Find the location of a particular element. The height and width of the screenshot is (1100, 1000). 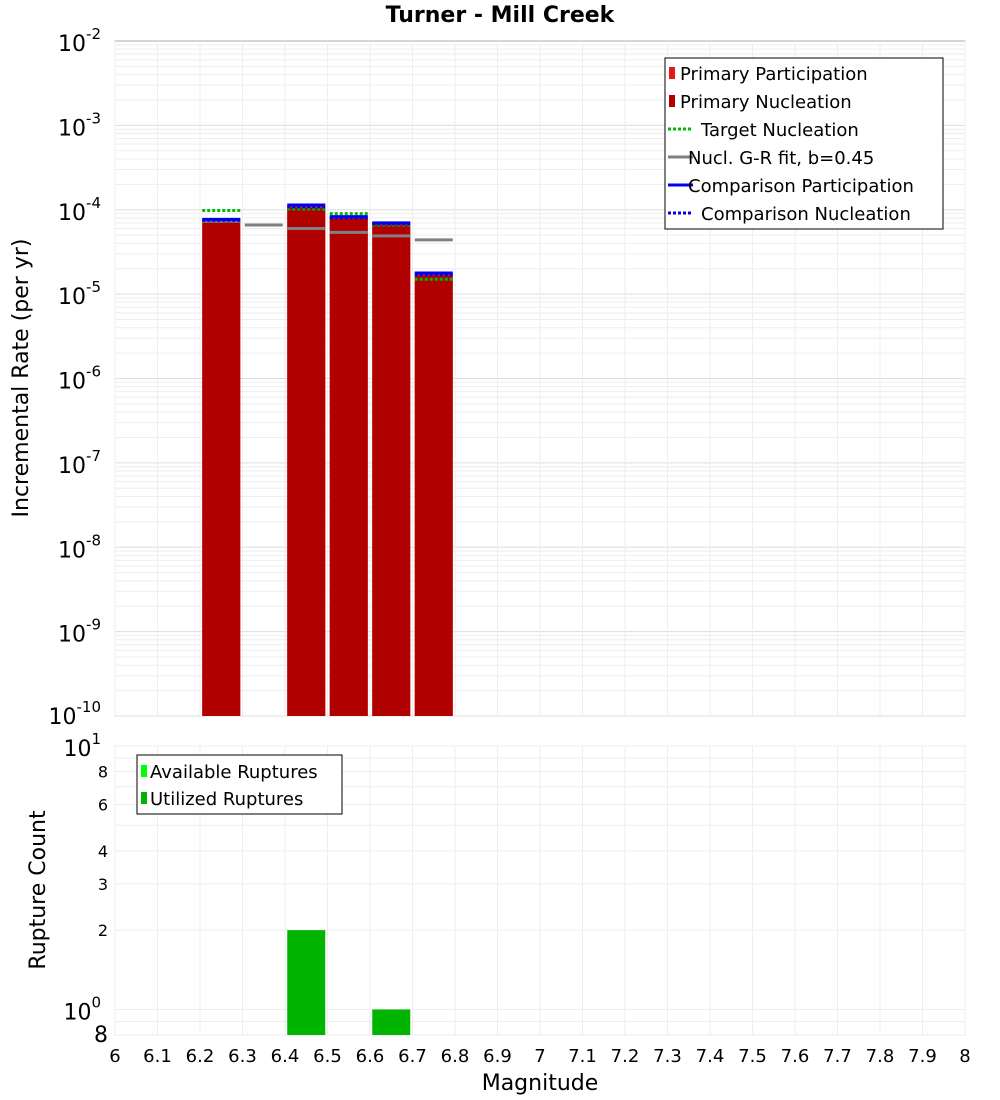

x-tick-label: 7.7 is located at coordinates (837, 1056).